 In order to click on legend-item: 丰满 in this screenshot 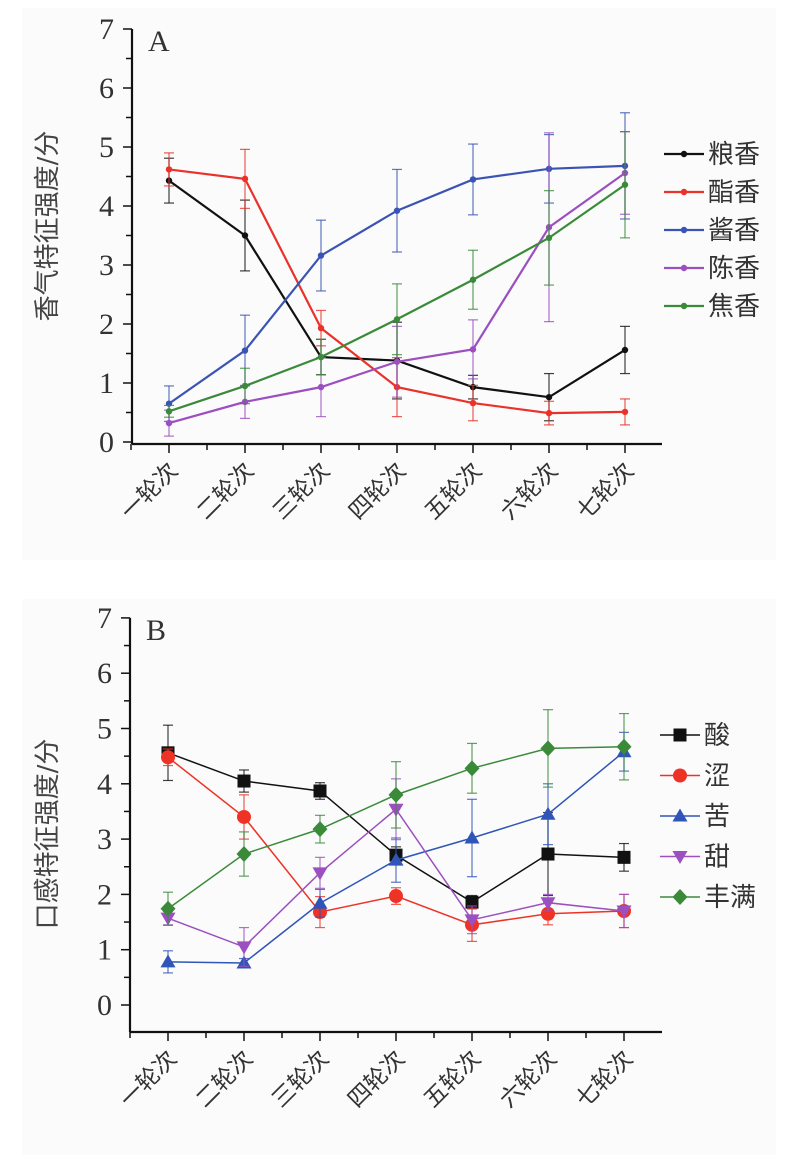, I will do `click(708, 898)`.